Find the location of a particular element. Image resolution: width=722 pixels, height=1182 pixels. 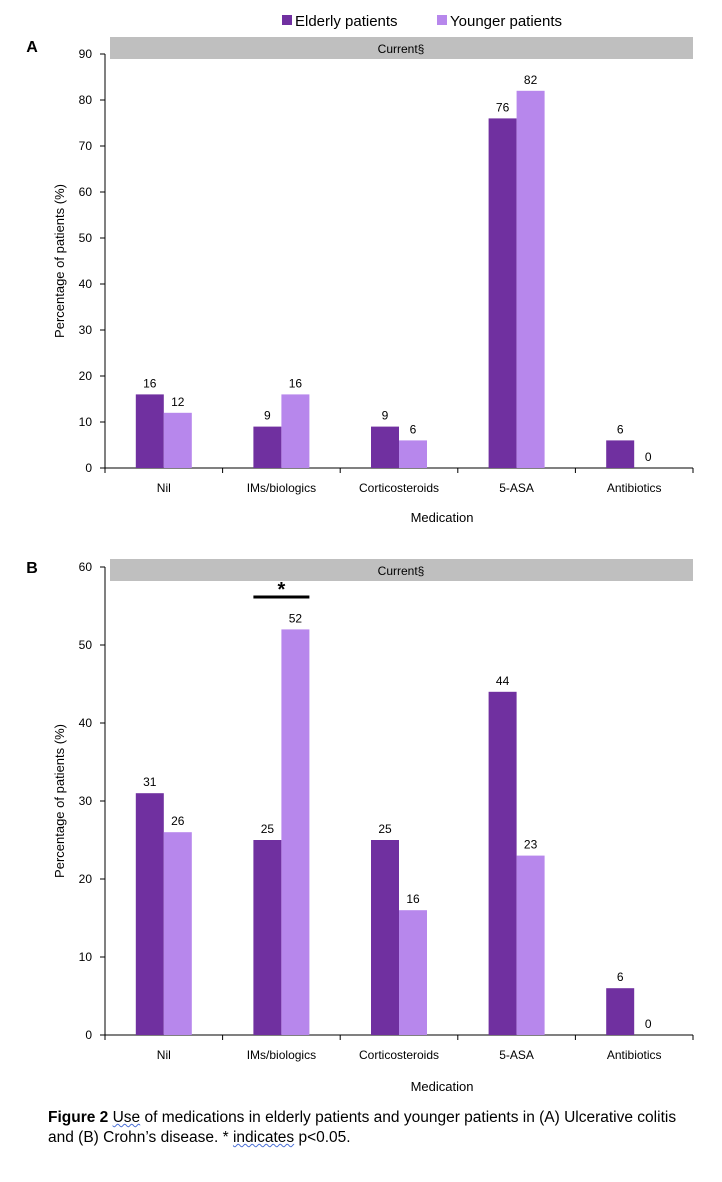

panel-b-category-label: Corticosteroids is located at coordinates (399, 1055).